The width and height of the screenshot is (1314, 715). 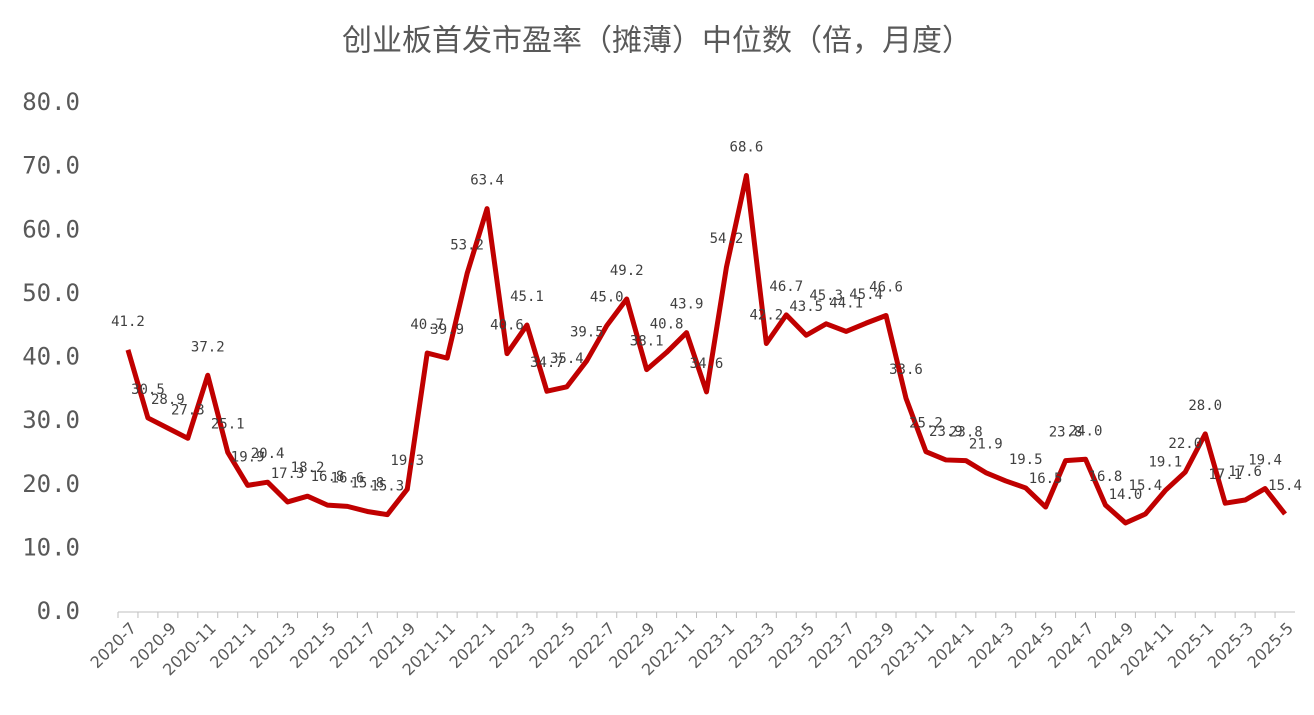 What do you see at coordinates (387, 487) in the screenshot?
I see `value-label: 15.3` at bounding box center [387, 487].